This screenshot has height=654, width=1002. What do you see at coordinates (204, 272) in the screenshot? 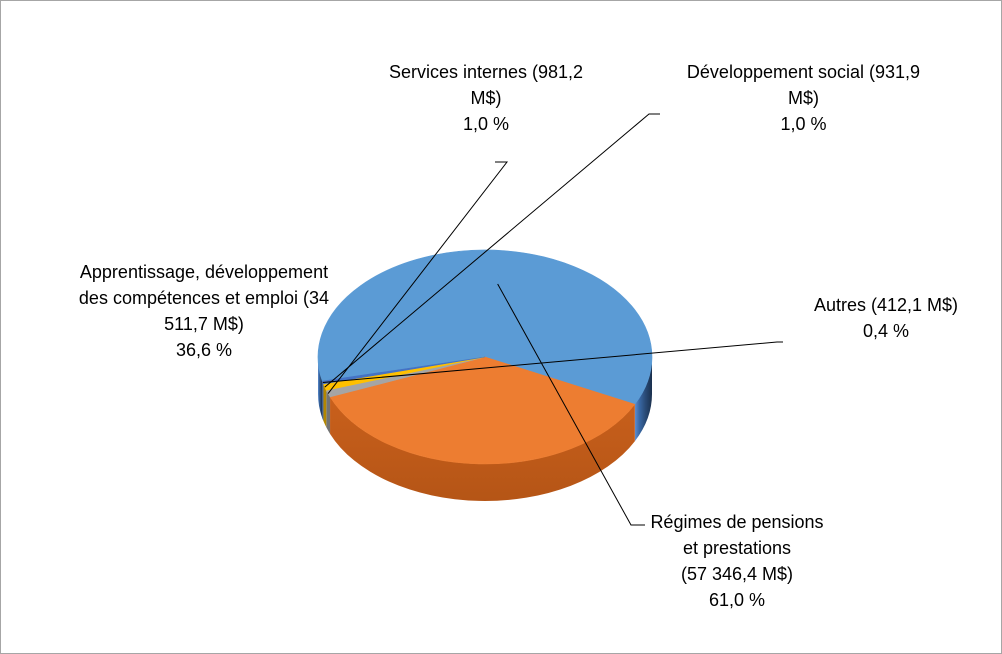
I see `data-label-line: Apprentissage, développement` at bounding box center [204, 272].